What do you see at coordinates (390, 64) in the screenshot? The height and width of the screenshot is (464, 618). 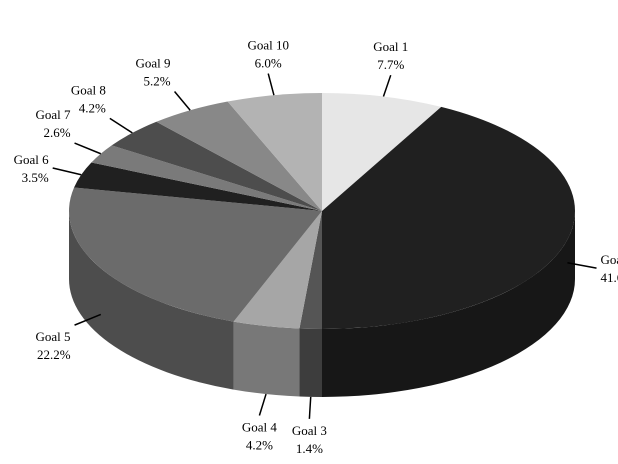 I see `slice-value-label: 7.7%` at bounding box center [390, 64].